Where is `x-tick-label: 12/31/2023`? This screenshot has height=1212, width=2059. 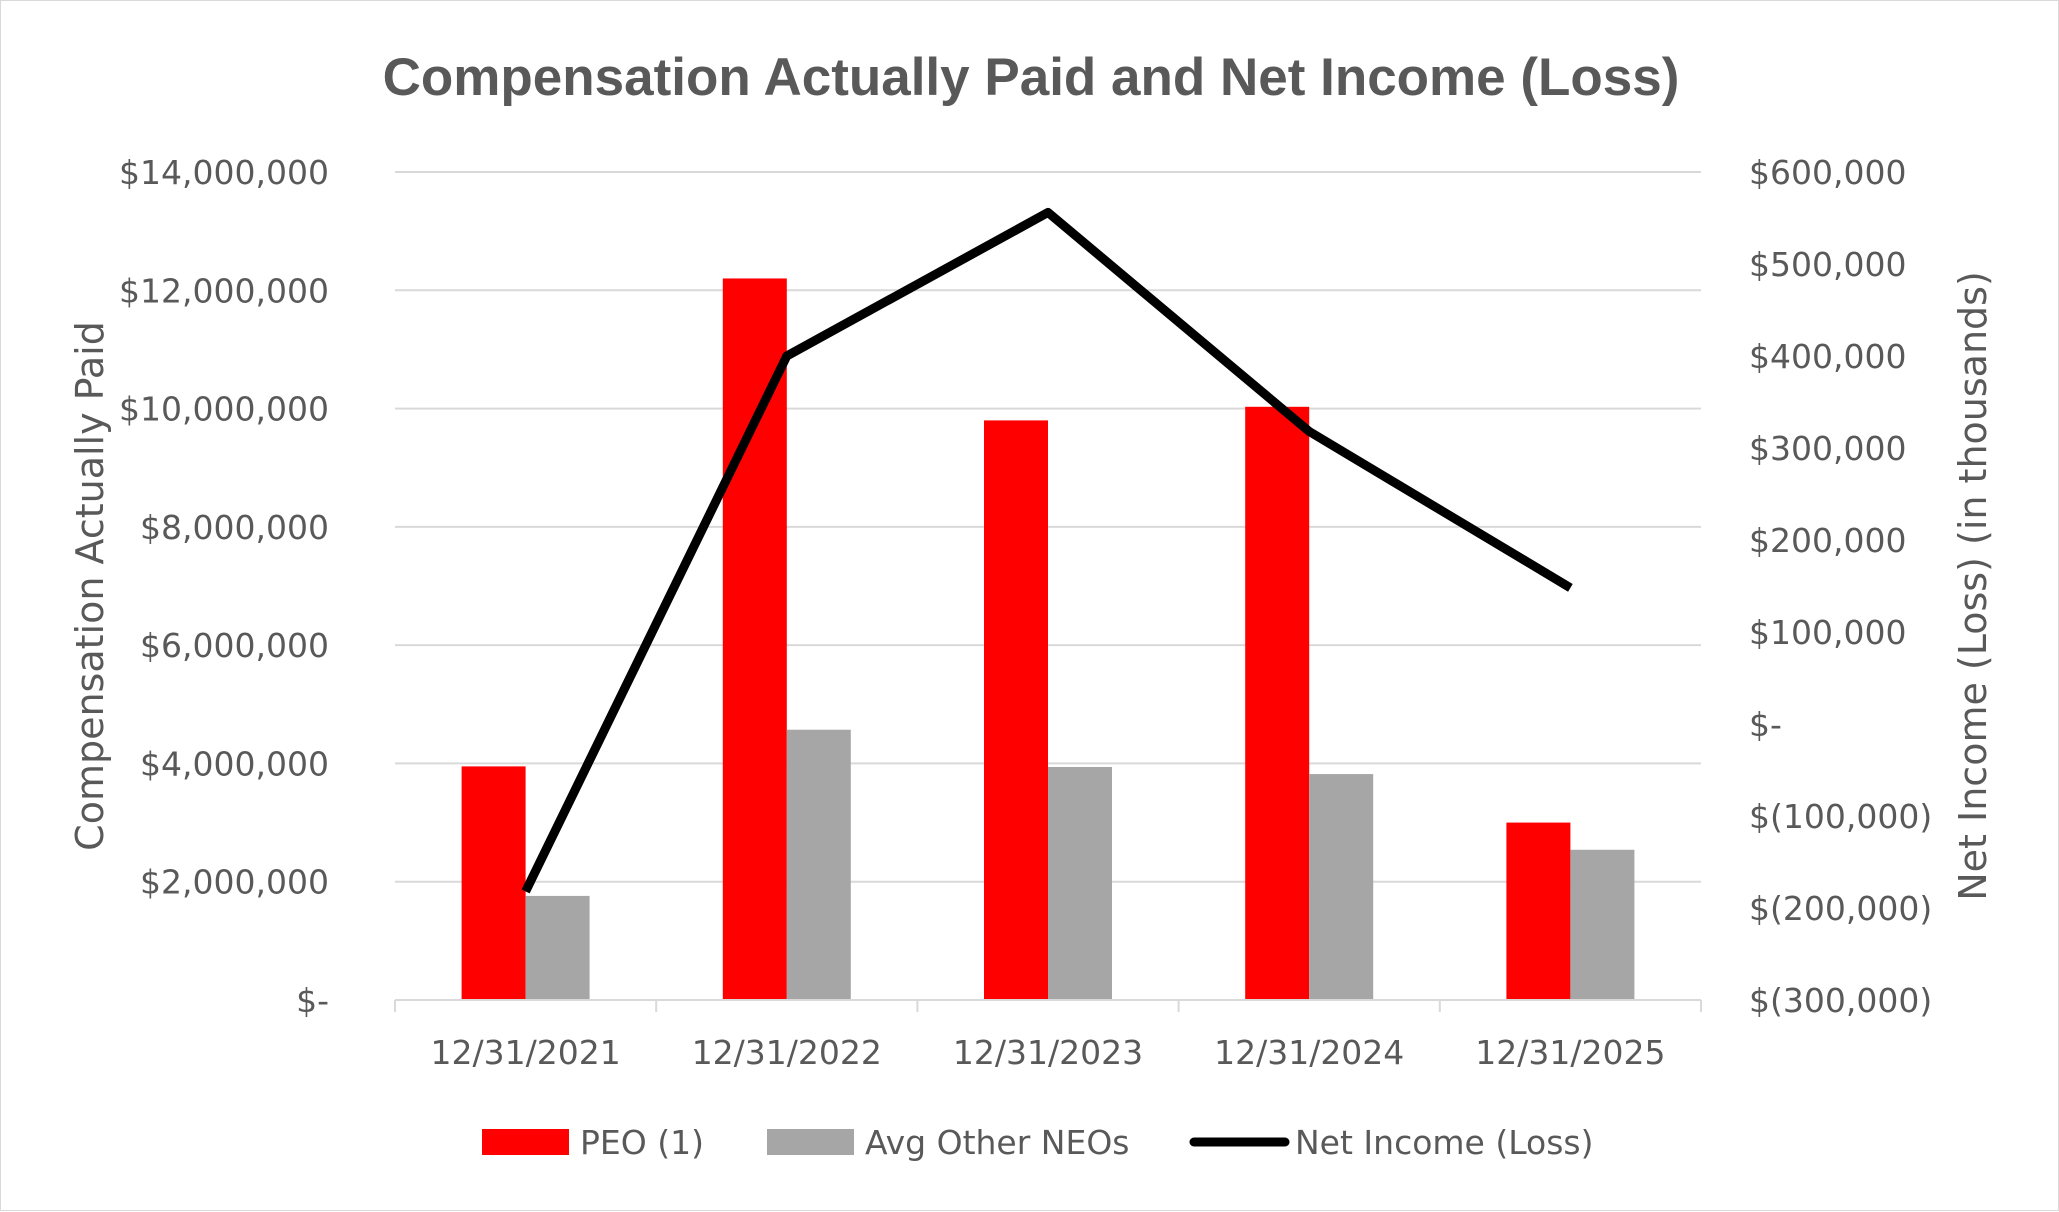 x-tick-label: 12/31/2023 is located at coordinates (1048, 1052).